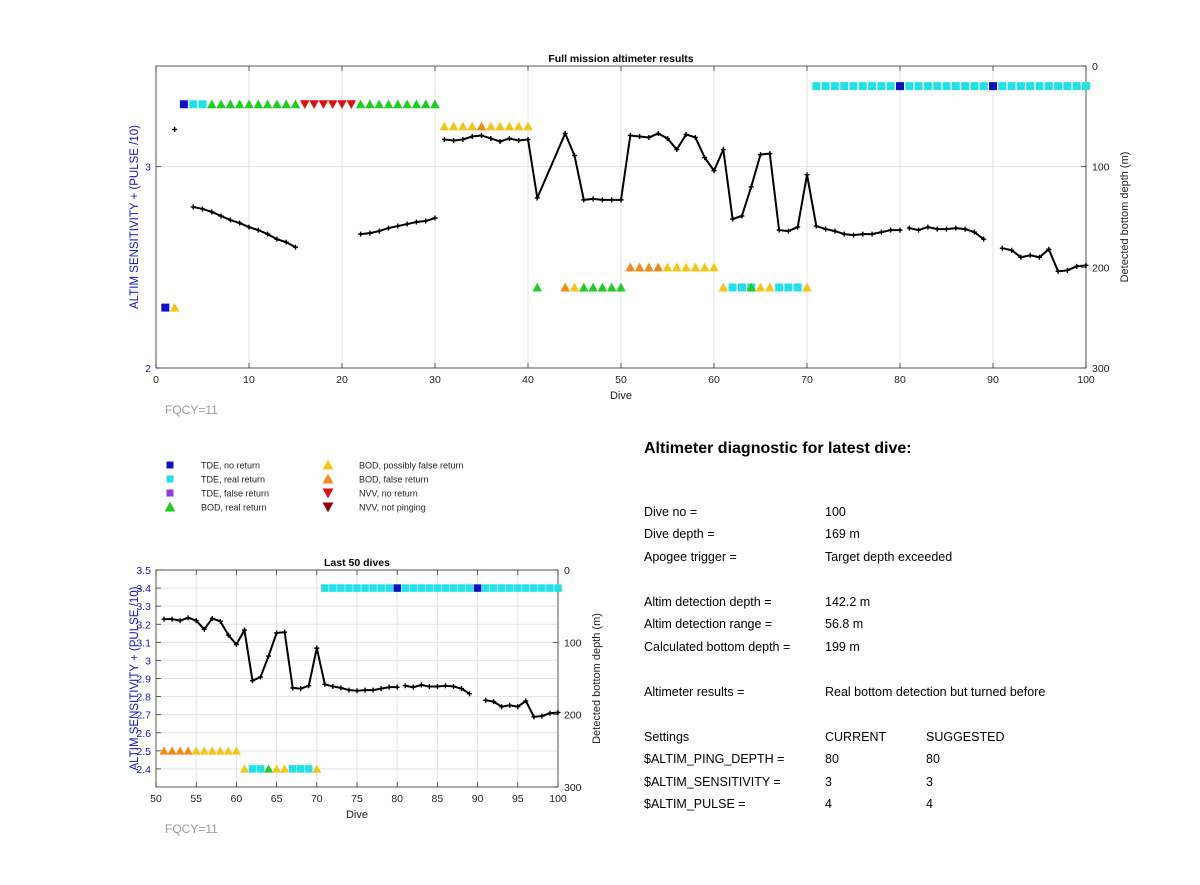 The height and width of the screenshot is (885, 1200). I want to click on current-header: CURRENT, so click(856, 736).